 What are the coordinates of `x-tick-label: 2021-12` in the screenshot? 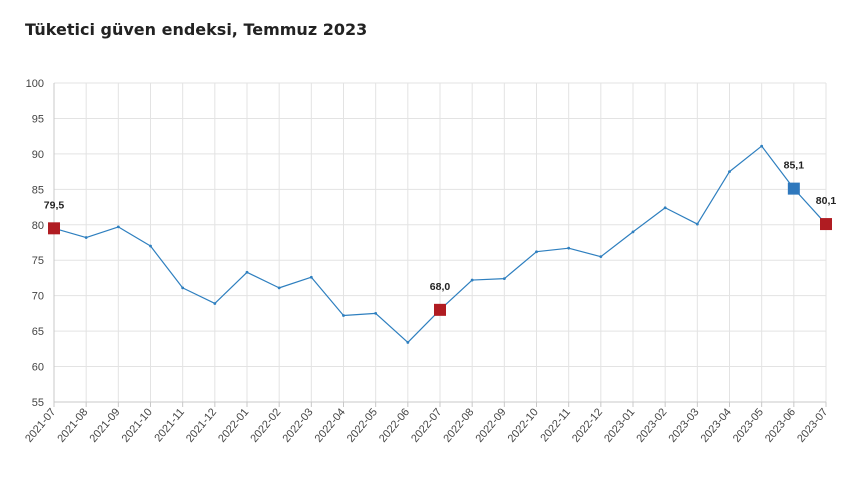 It's located at (201, 425).